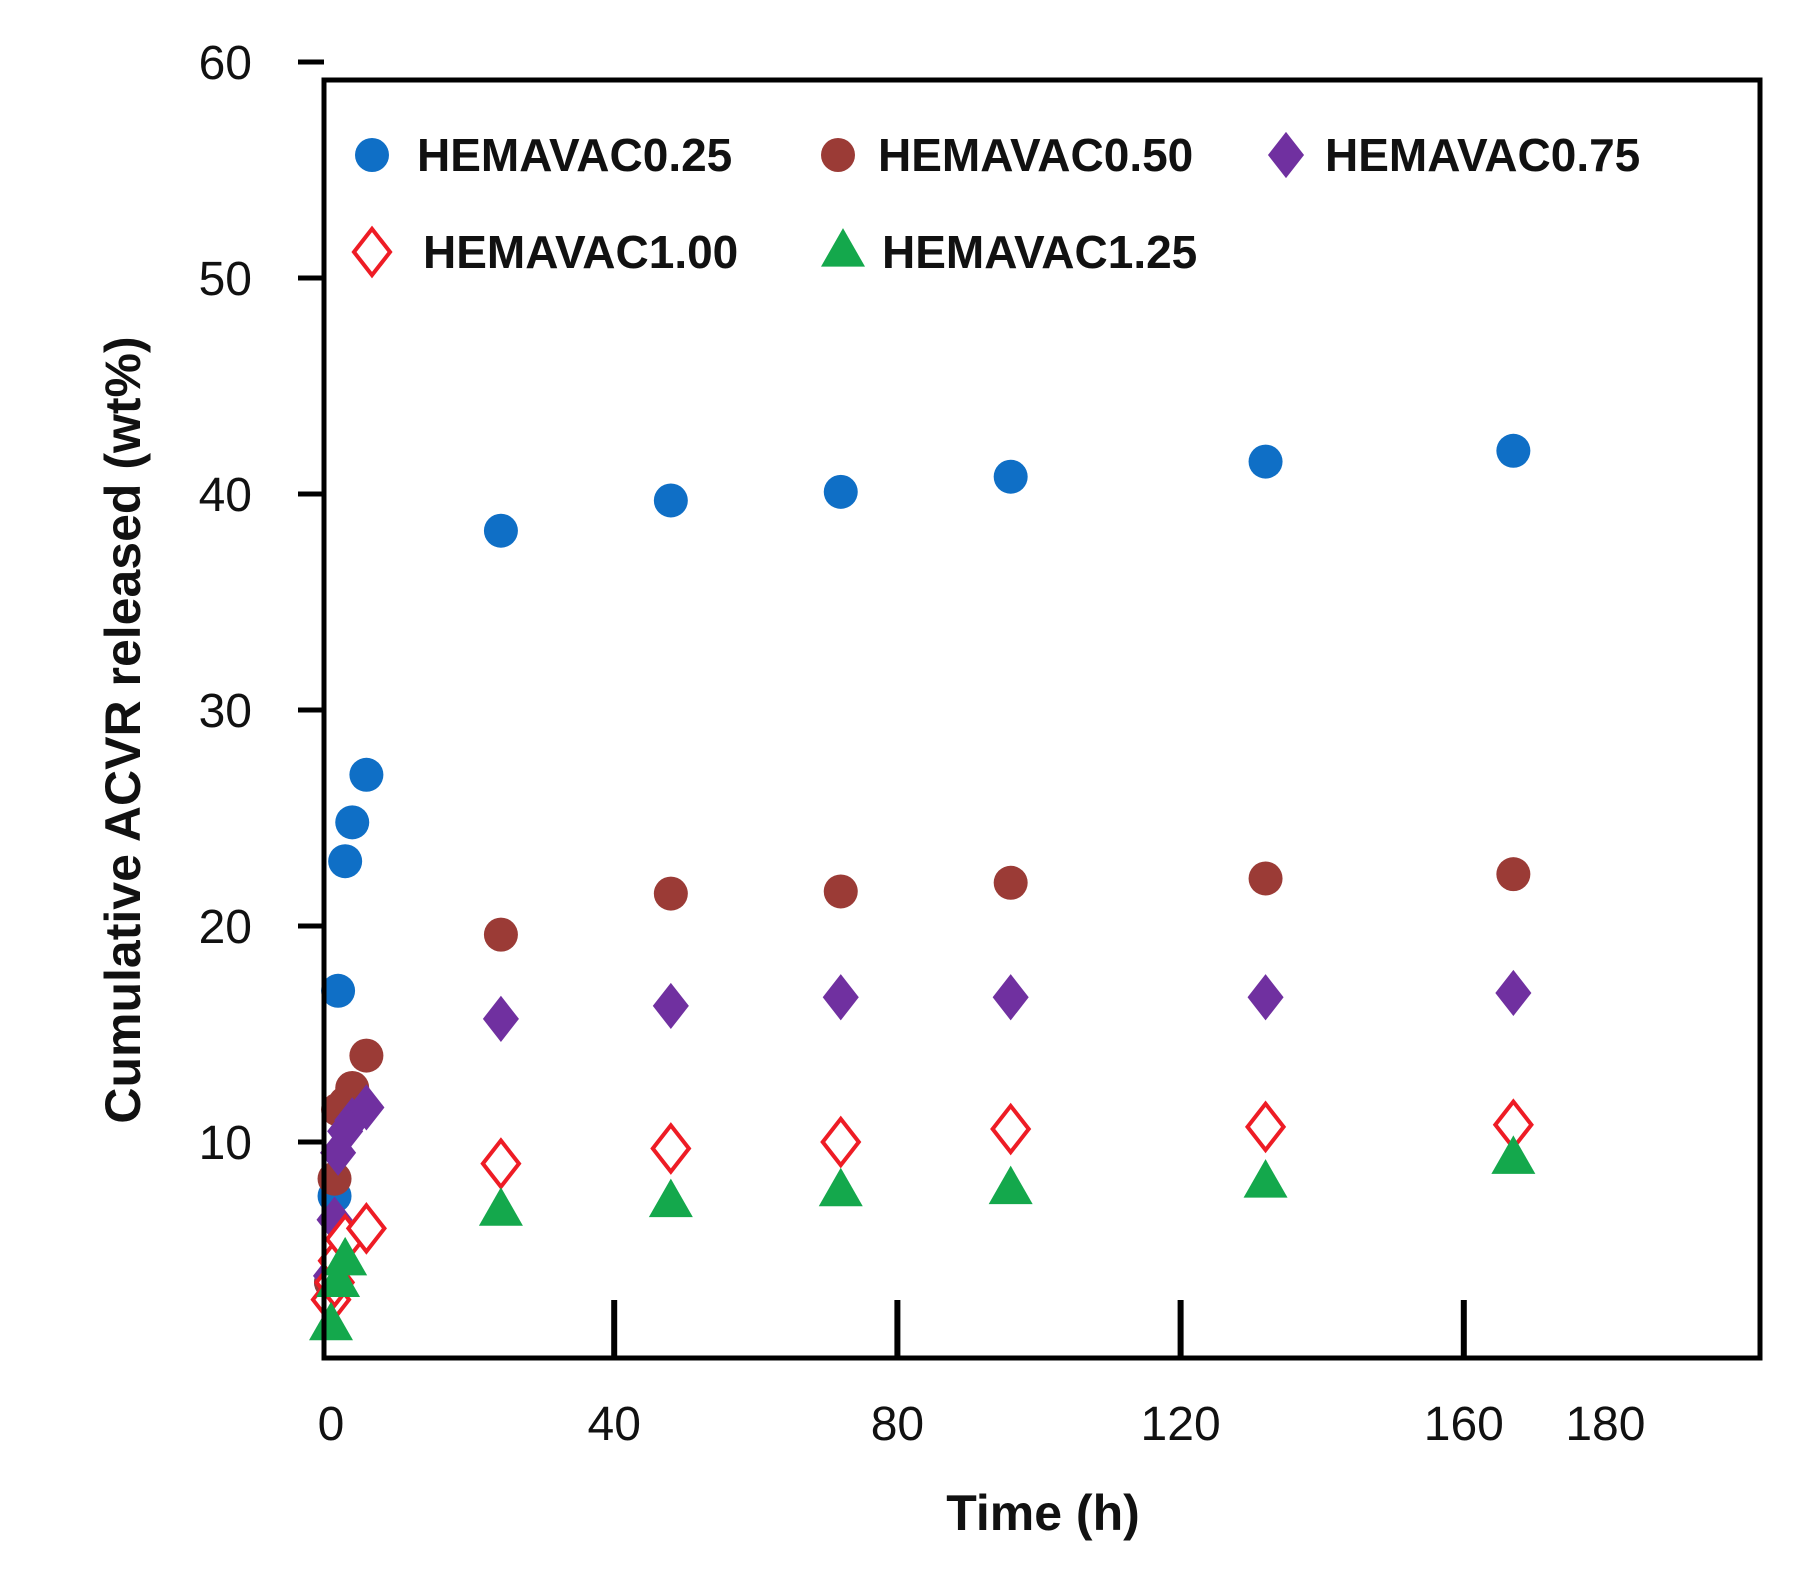 This screenshot has width=1819, height=1571. I want to click on legend-entry: HEMAVAC0.25, so click(543, 155).